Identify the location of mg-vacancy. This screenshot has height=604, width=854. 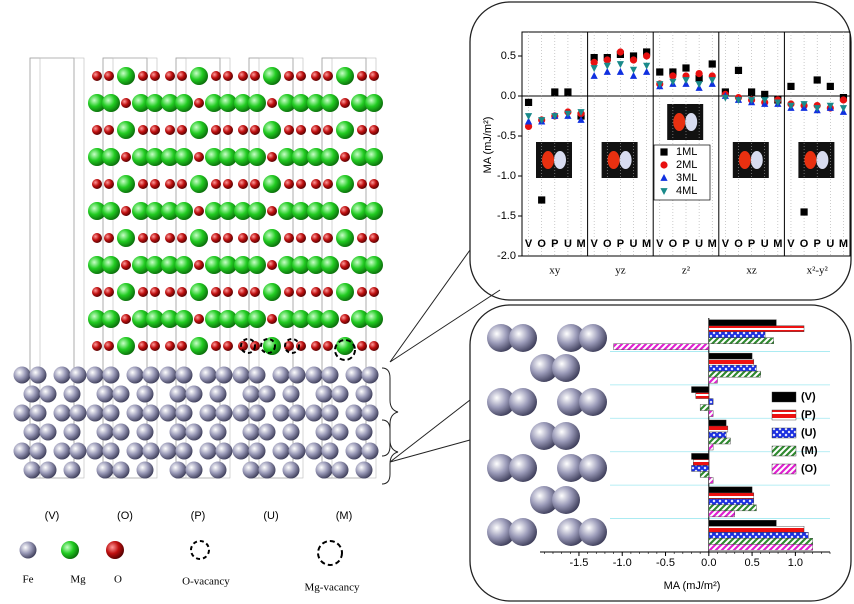
(345, 350).